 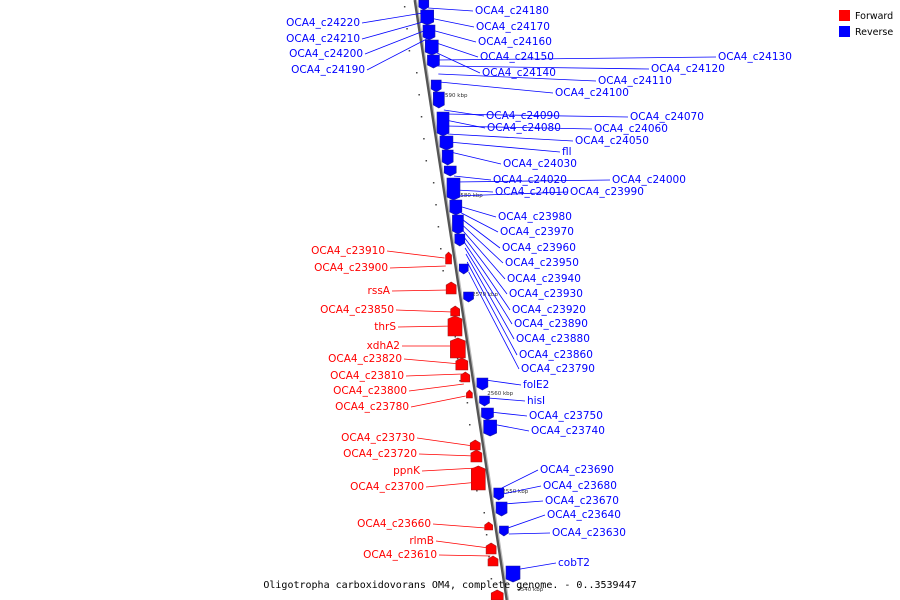 What do you see at coordinates (357, 310) in the screenshot?
I see `gene-label: OCA4_c23850` at bounding box center [357, 310].